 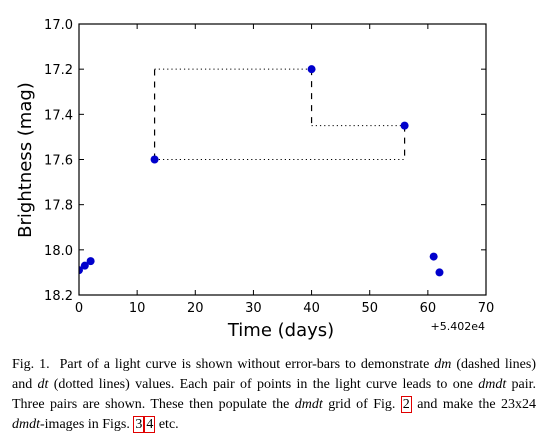 What do you see at coordinates (137, 308) in the screenshot?
I see `x-tick-label-1: 10` at bounding box center [137, 308].